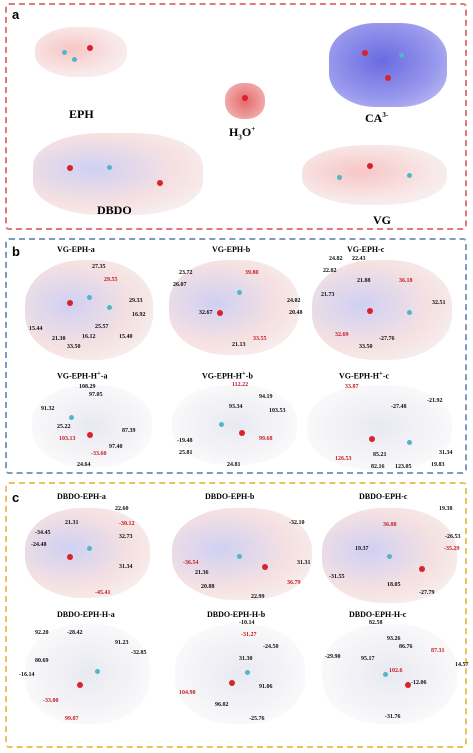  I want to click on value-label: 31.34, so click(446, 453).